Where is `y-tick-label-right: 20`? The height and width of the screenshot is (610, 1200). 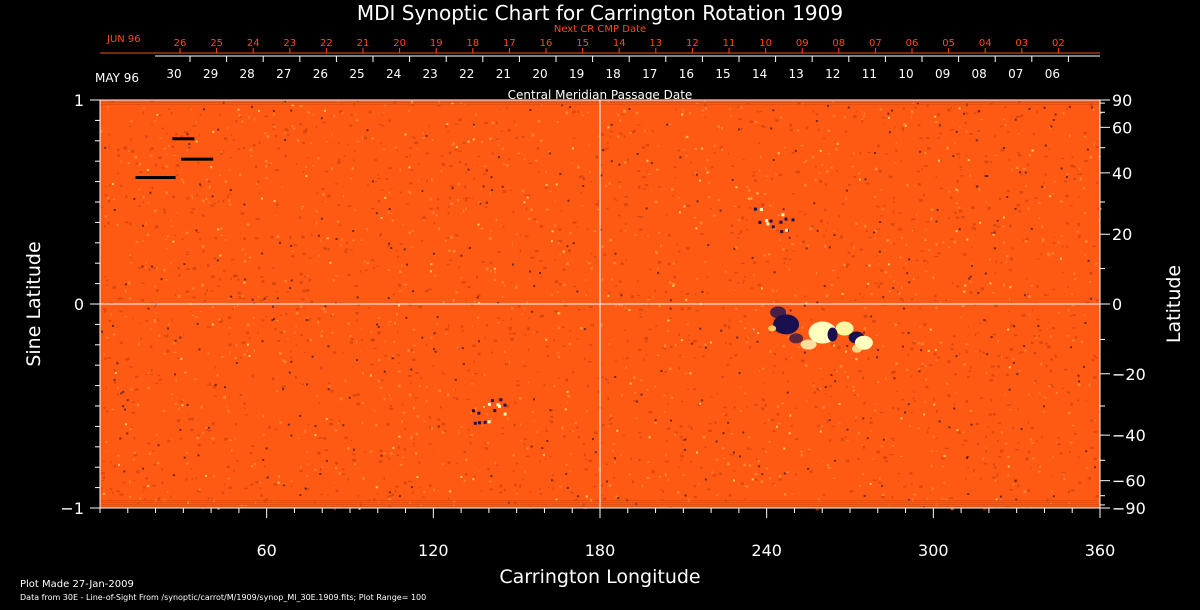
y-tick-label-right: 20 is located at coordinates (1122, 234).